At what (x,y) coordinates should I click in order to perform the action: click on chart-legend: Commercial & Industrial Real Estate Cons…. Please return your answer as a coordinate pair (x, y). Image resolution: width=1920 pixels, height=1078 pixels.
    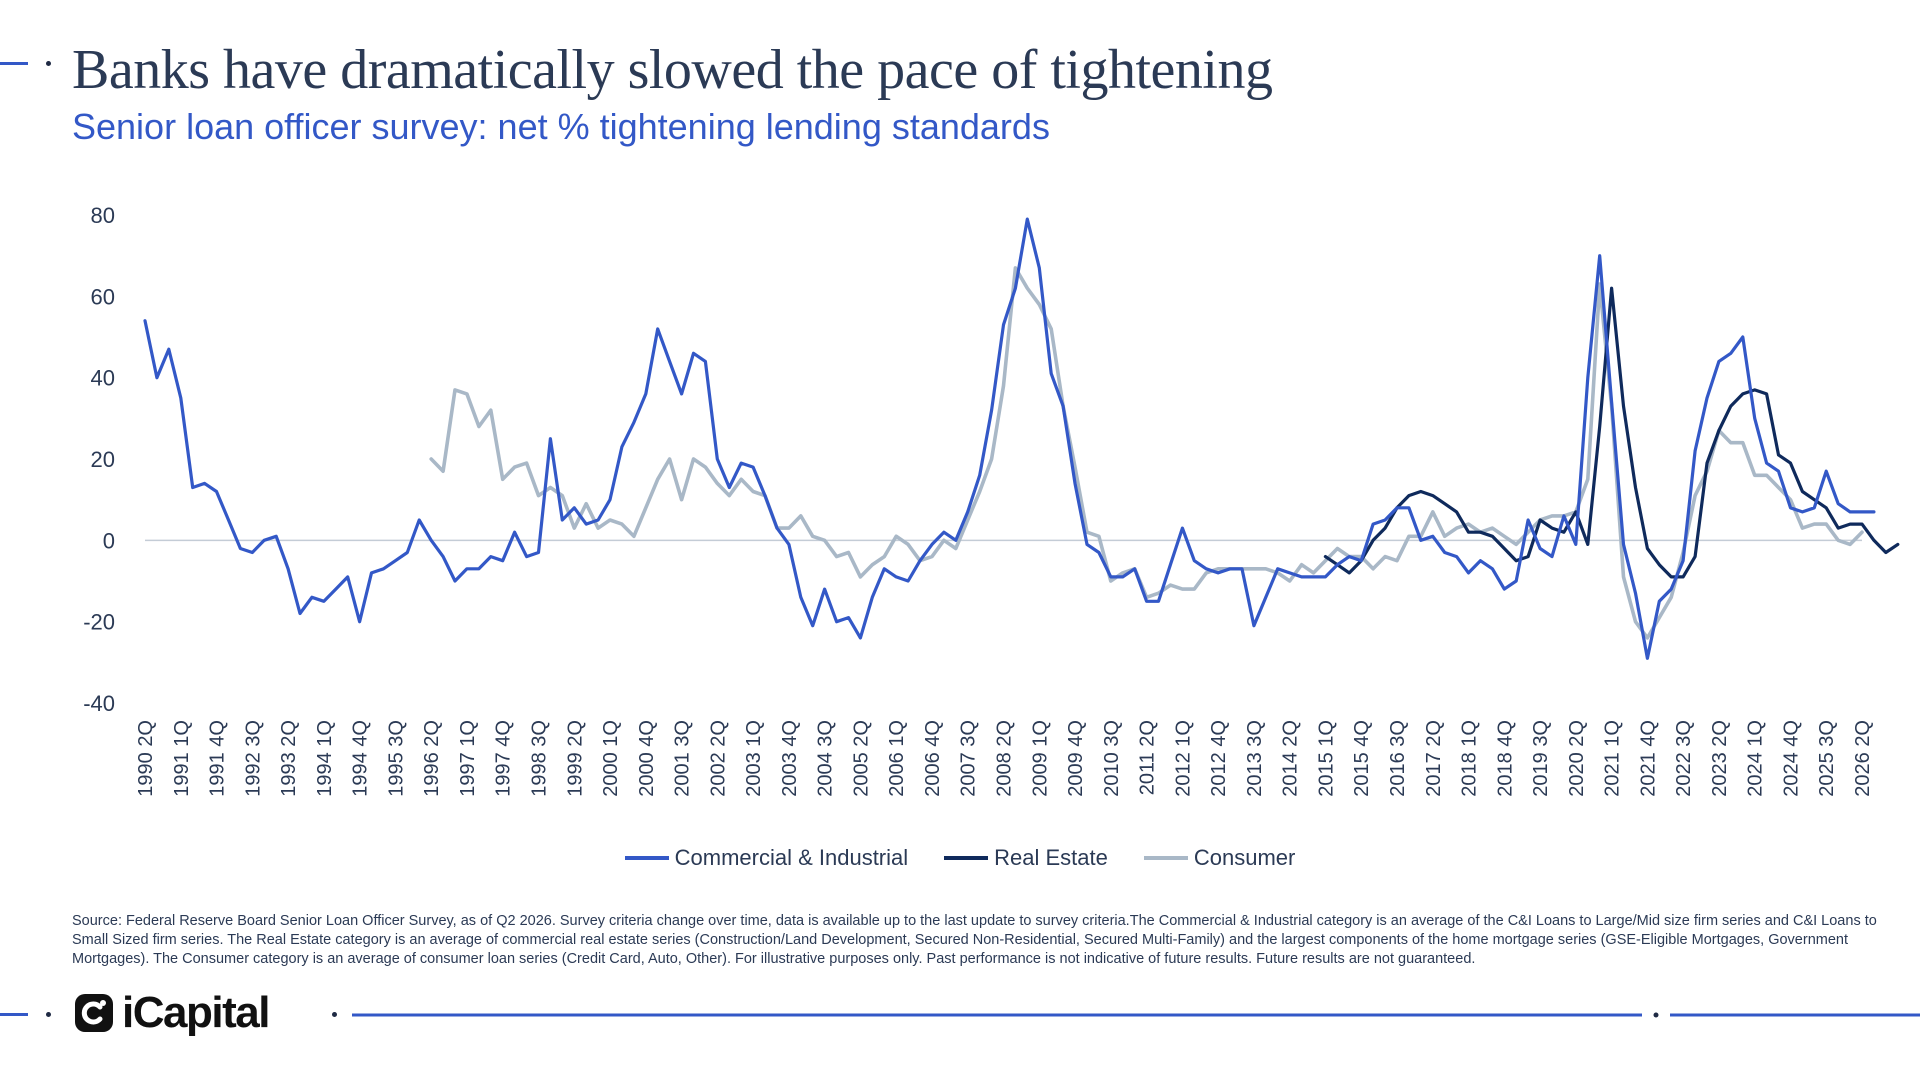
    Looking at the image, I should click on (960, 858).